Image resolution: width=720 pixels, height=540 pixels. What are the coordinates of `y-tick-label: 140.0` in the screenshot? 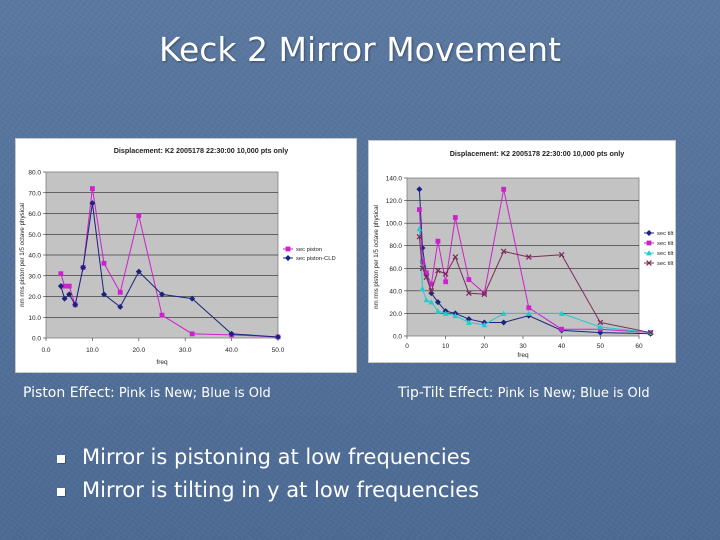 It's located at (394, 179).